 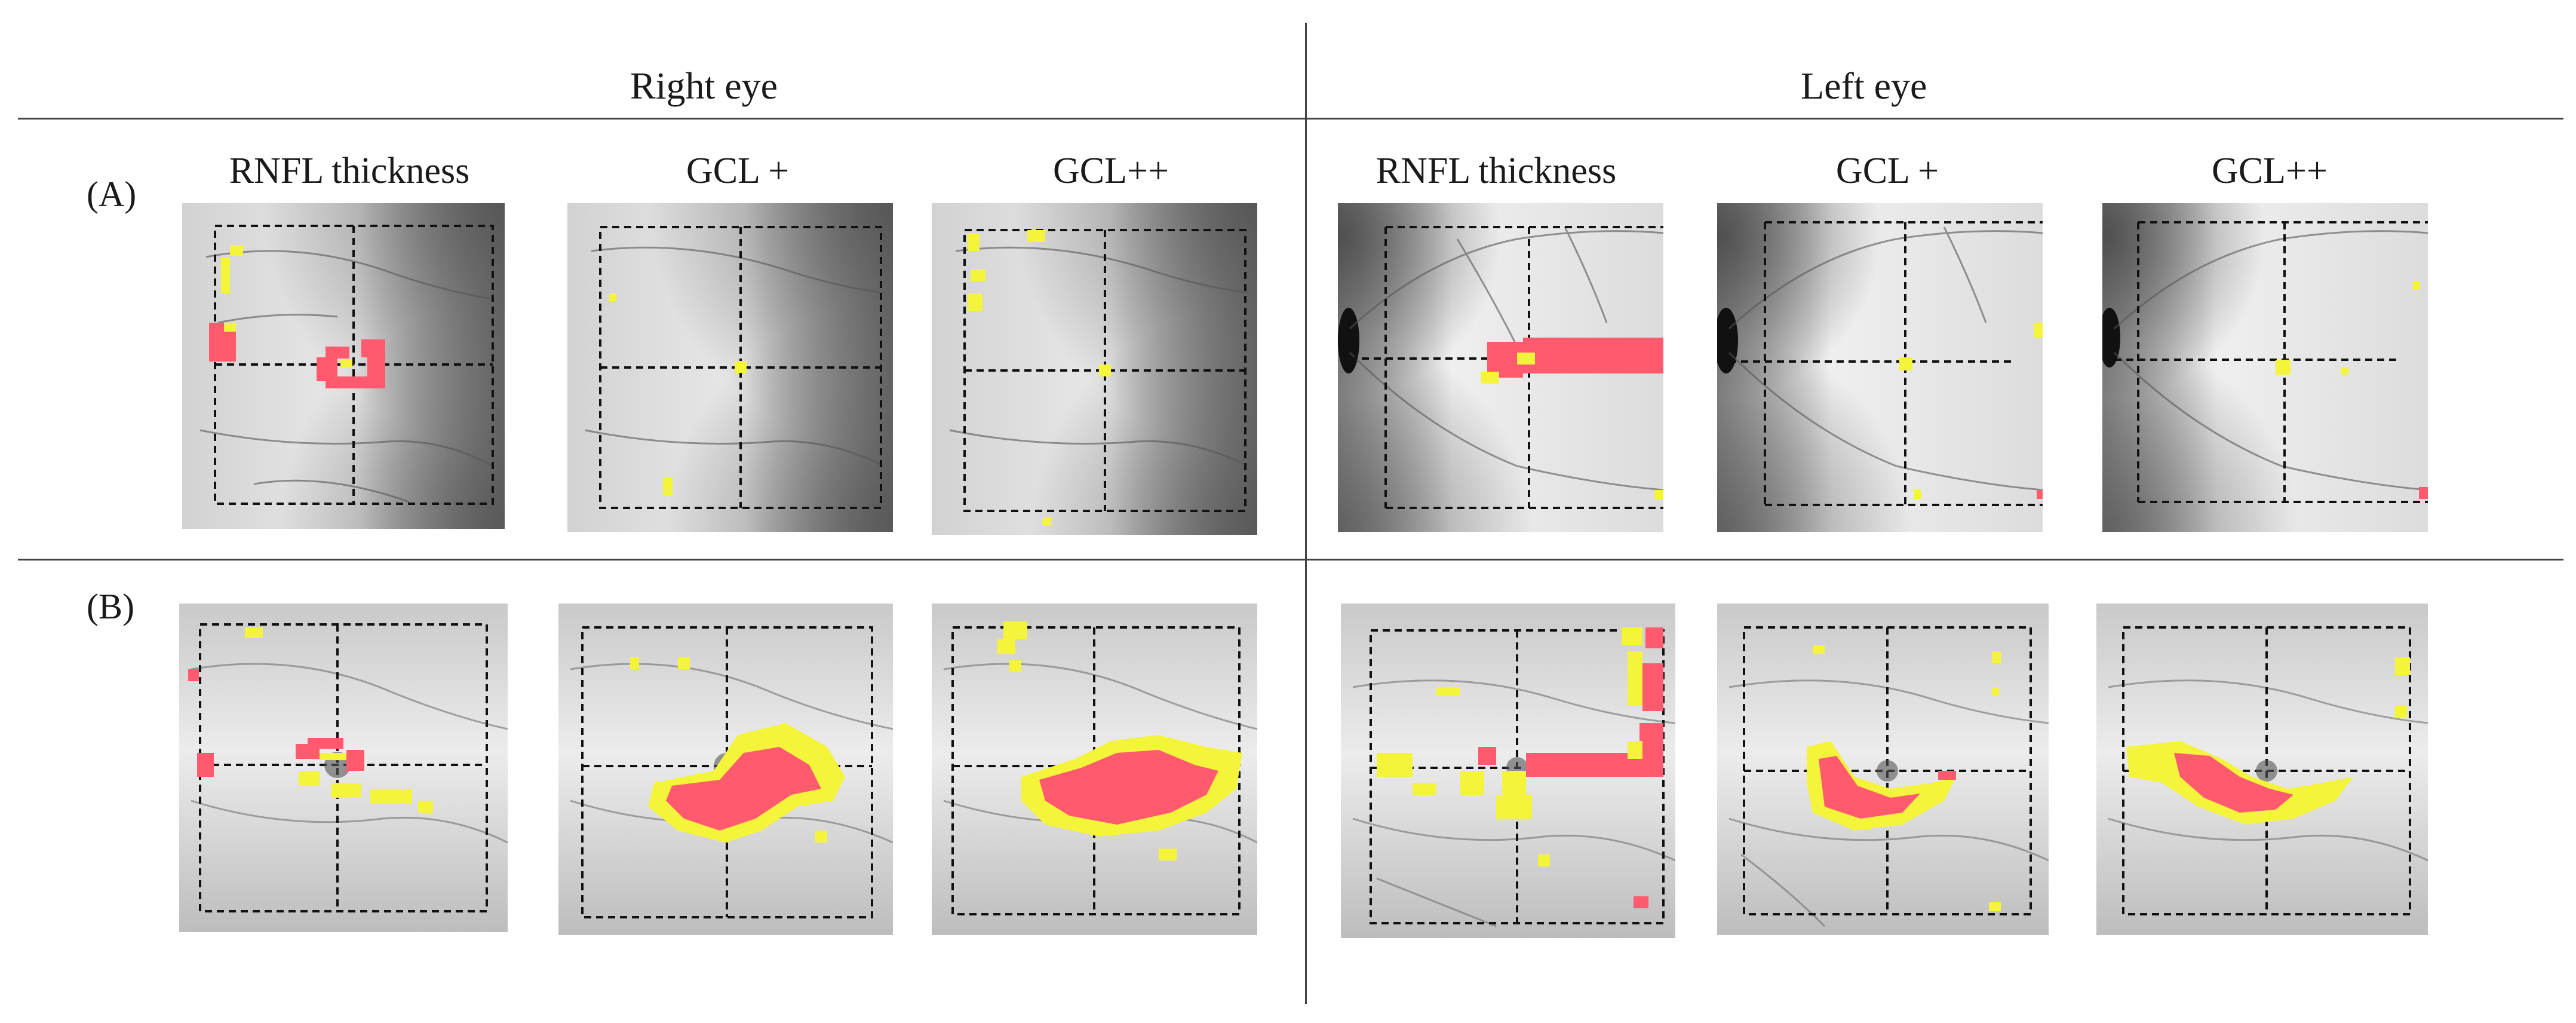 I want to click on col-label-r-gcl1: GCL +, so click(x=738, y=171).